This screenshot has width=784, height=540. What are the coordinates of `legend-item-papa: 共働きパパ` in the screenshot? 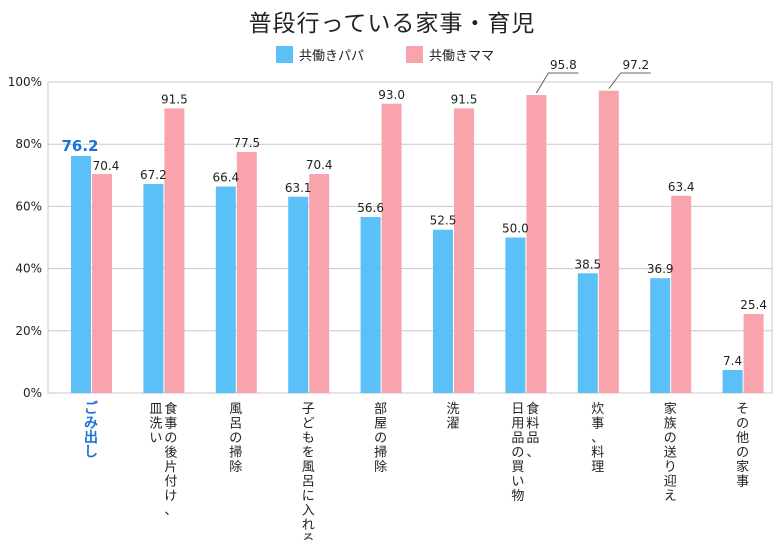 It's located at (320, 54).